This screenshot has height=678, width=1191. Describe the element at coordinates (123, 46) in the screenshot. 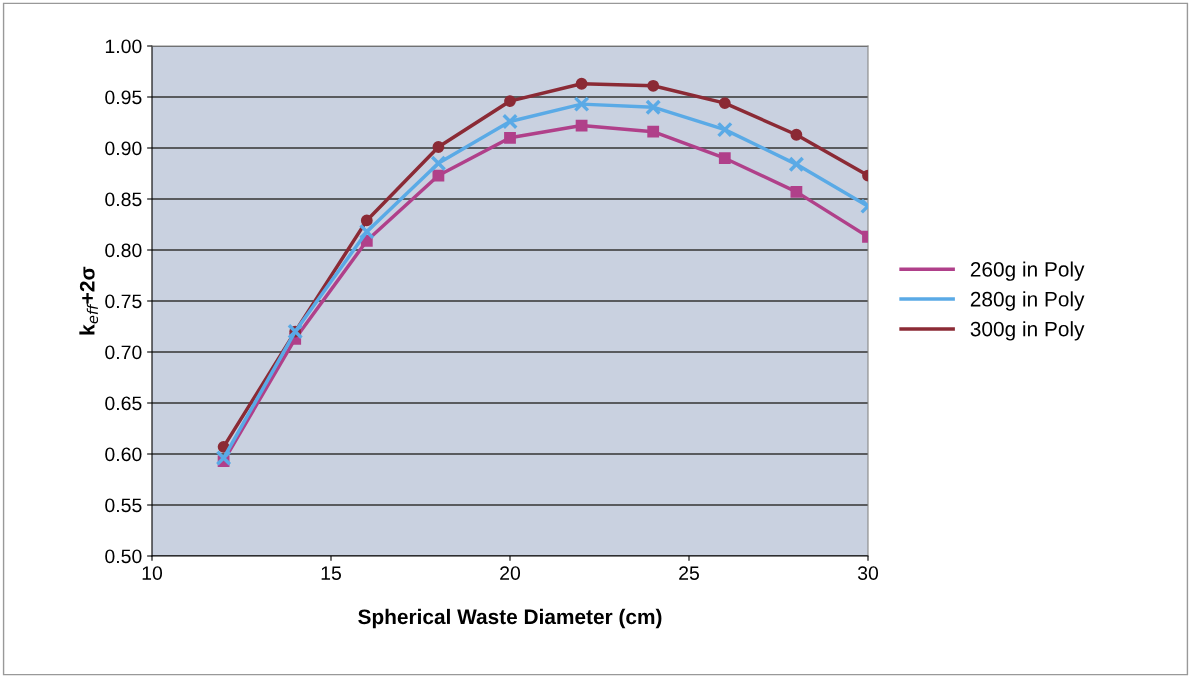

I see `y-tick-label: 1.00` at that location.